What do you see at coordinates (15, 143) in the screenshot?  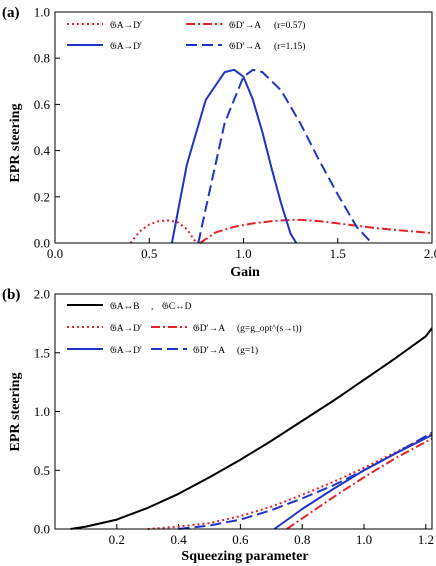 I see `y-axis-title-a: EPR steering` at bounding box center [15, 143].